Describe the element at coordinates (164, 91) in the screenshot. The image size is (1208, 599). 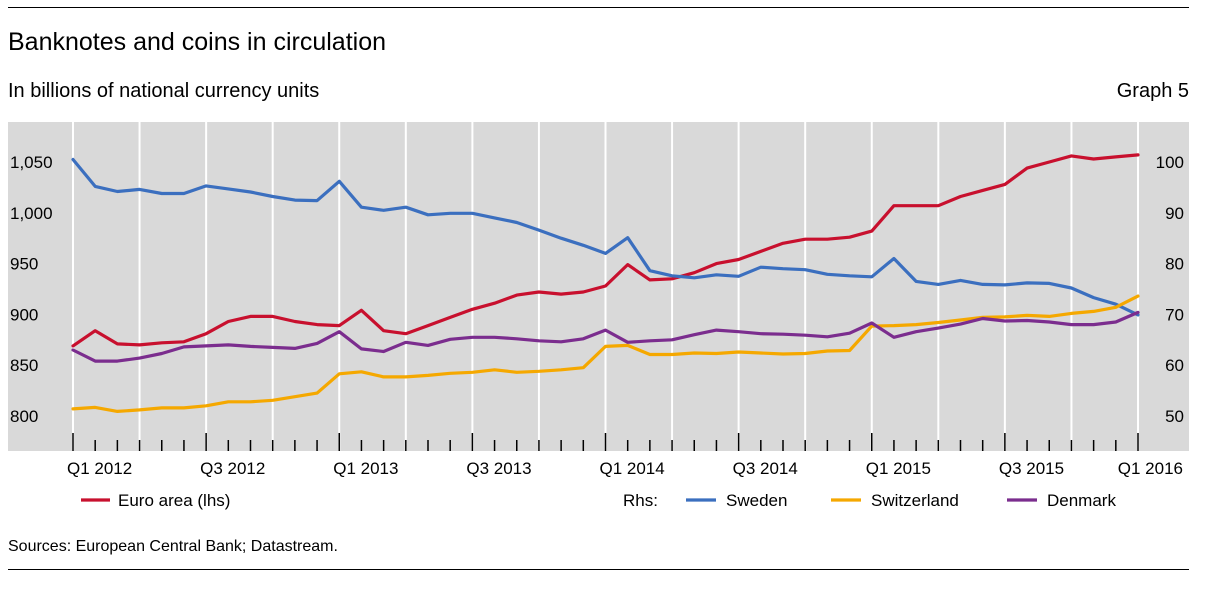
I see `chart-subtitle: In billions of national currency units` at that location.